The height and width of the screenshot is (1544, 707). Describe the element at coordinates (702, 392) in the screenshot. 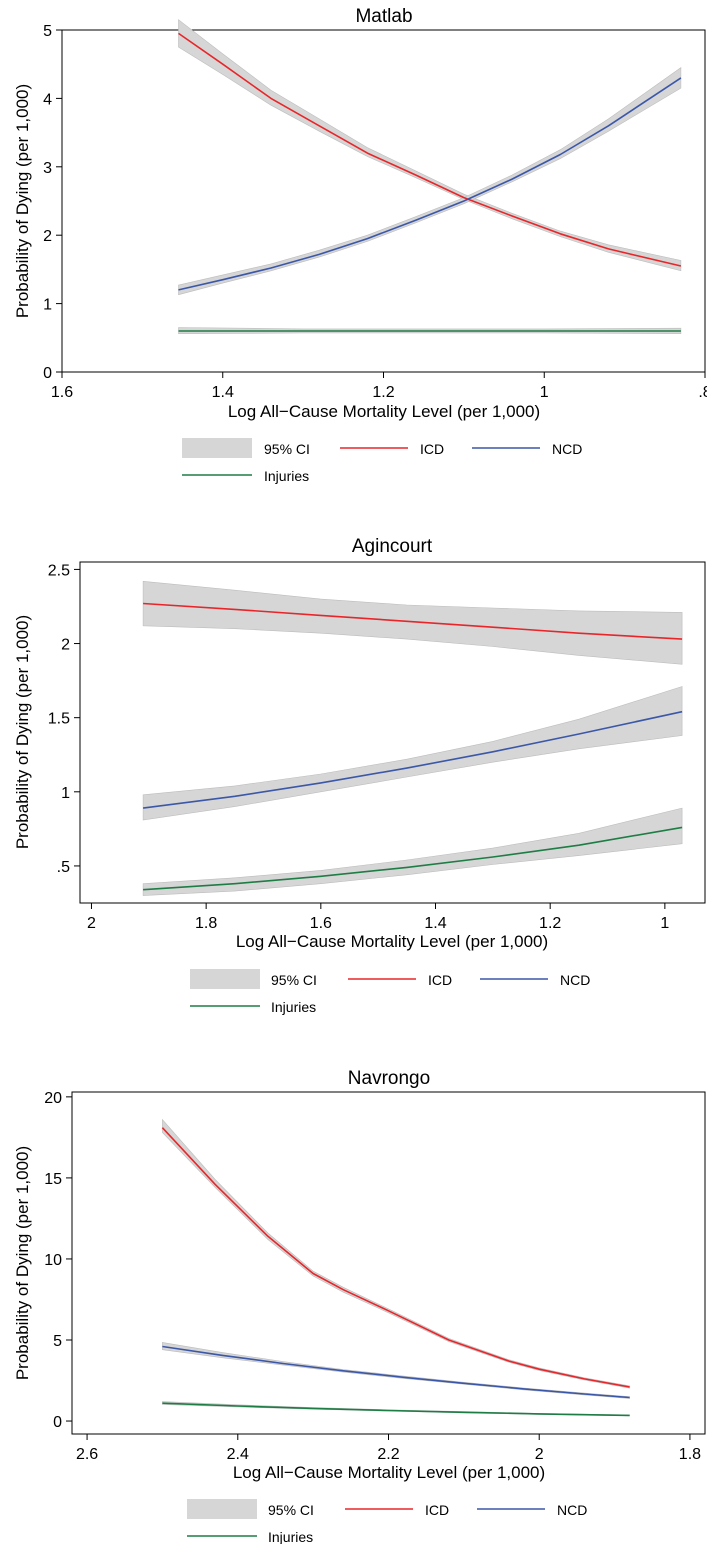

I see `x-tick-label: .8` at that location.